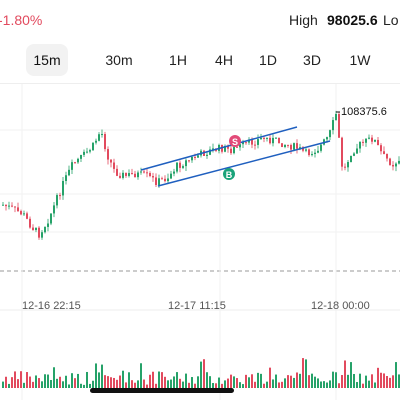 The height and width of the screenshot is (400, 400). What do you see at coordinates (119, 60) in the screenshot?
I see `tab-30m: 30m` at bounding box center [119, 60].